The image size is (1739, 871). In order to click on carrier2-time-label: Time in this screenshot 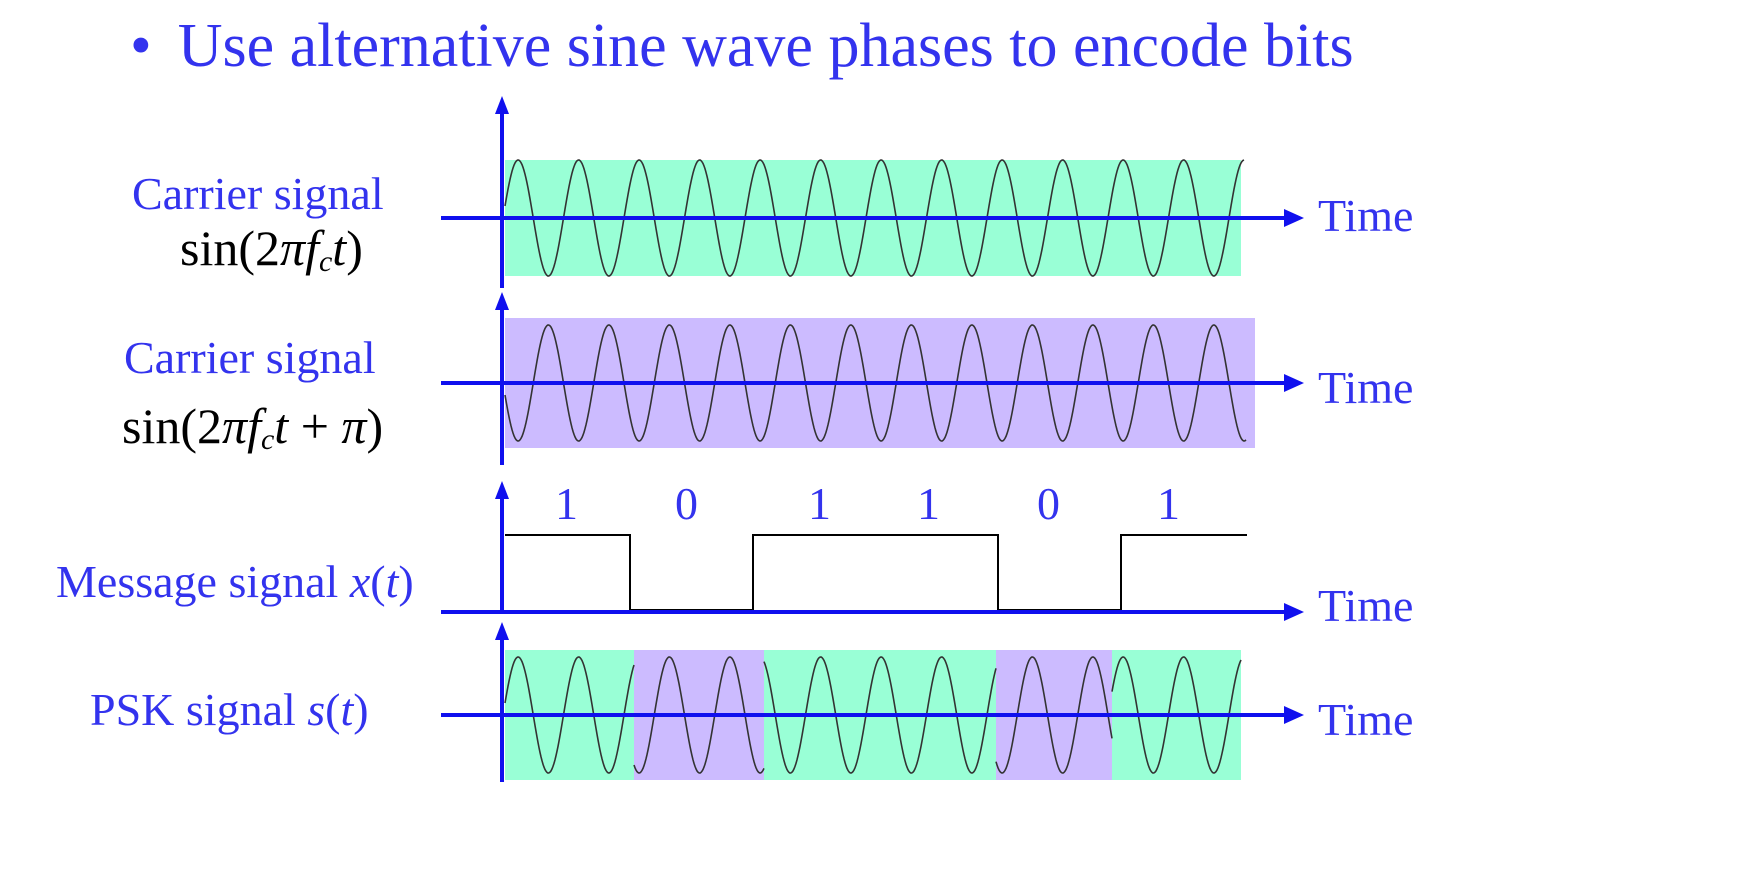, I will do `click(1366, 387)`.